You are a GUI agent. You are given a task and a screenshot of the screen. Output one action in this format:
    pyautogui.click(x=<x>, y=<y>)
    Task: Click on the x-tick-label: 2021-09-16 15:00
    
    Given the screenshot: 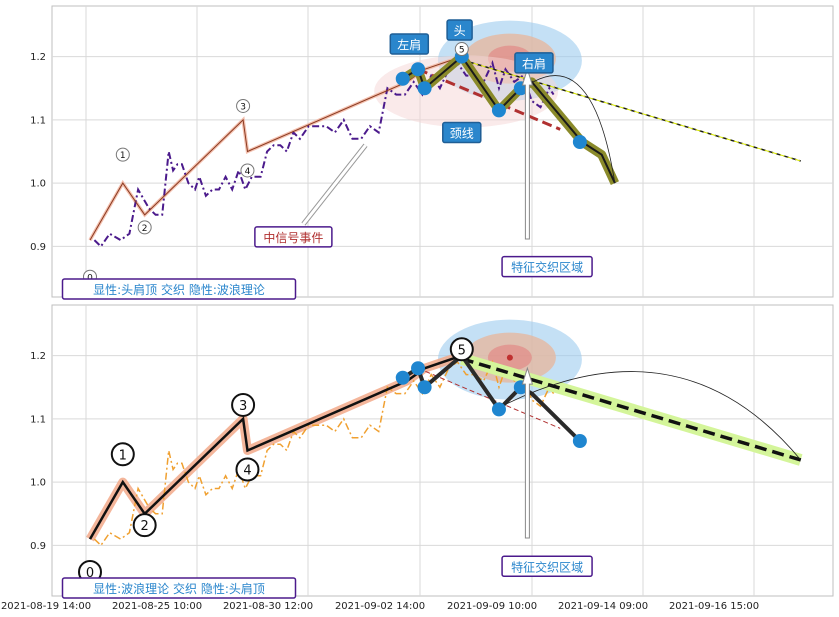 What is the action you would take?
    pyautogui.click(x=714, y=606)
    